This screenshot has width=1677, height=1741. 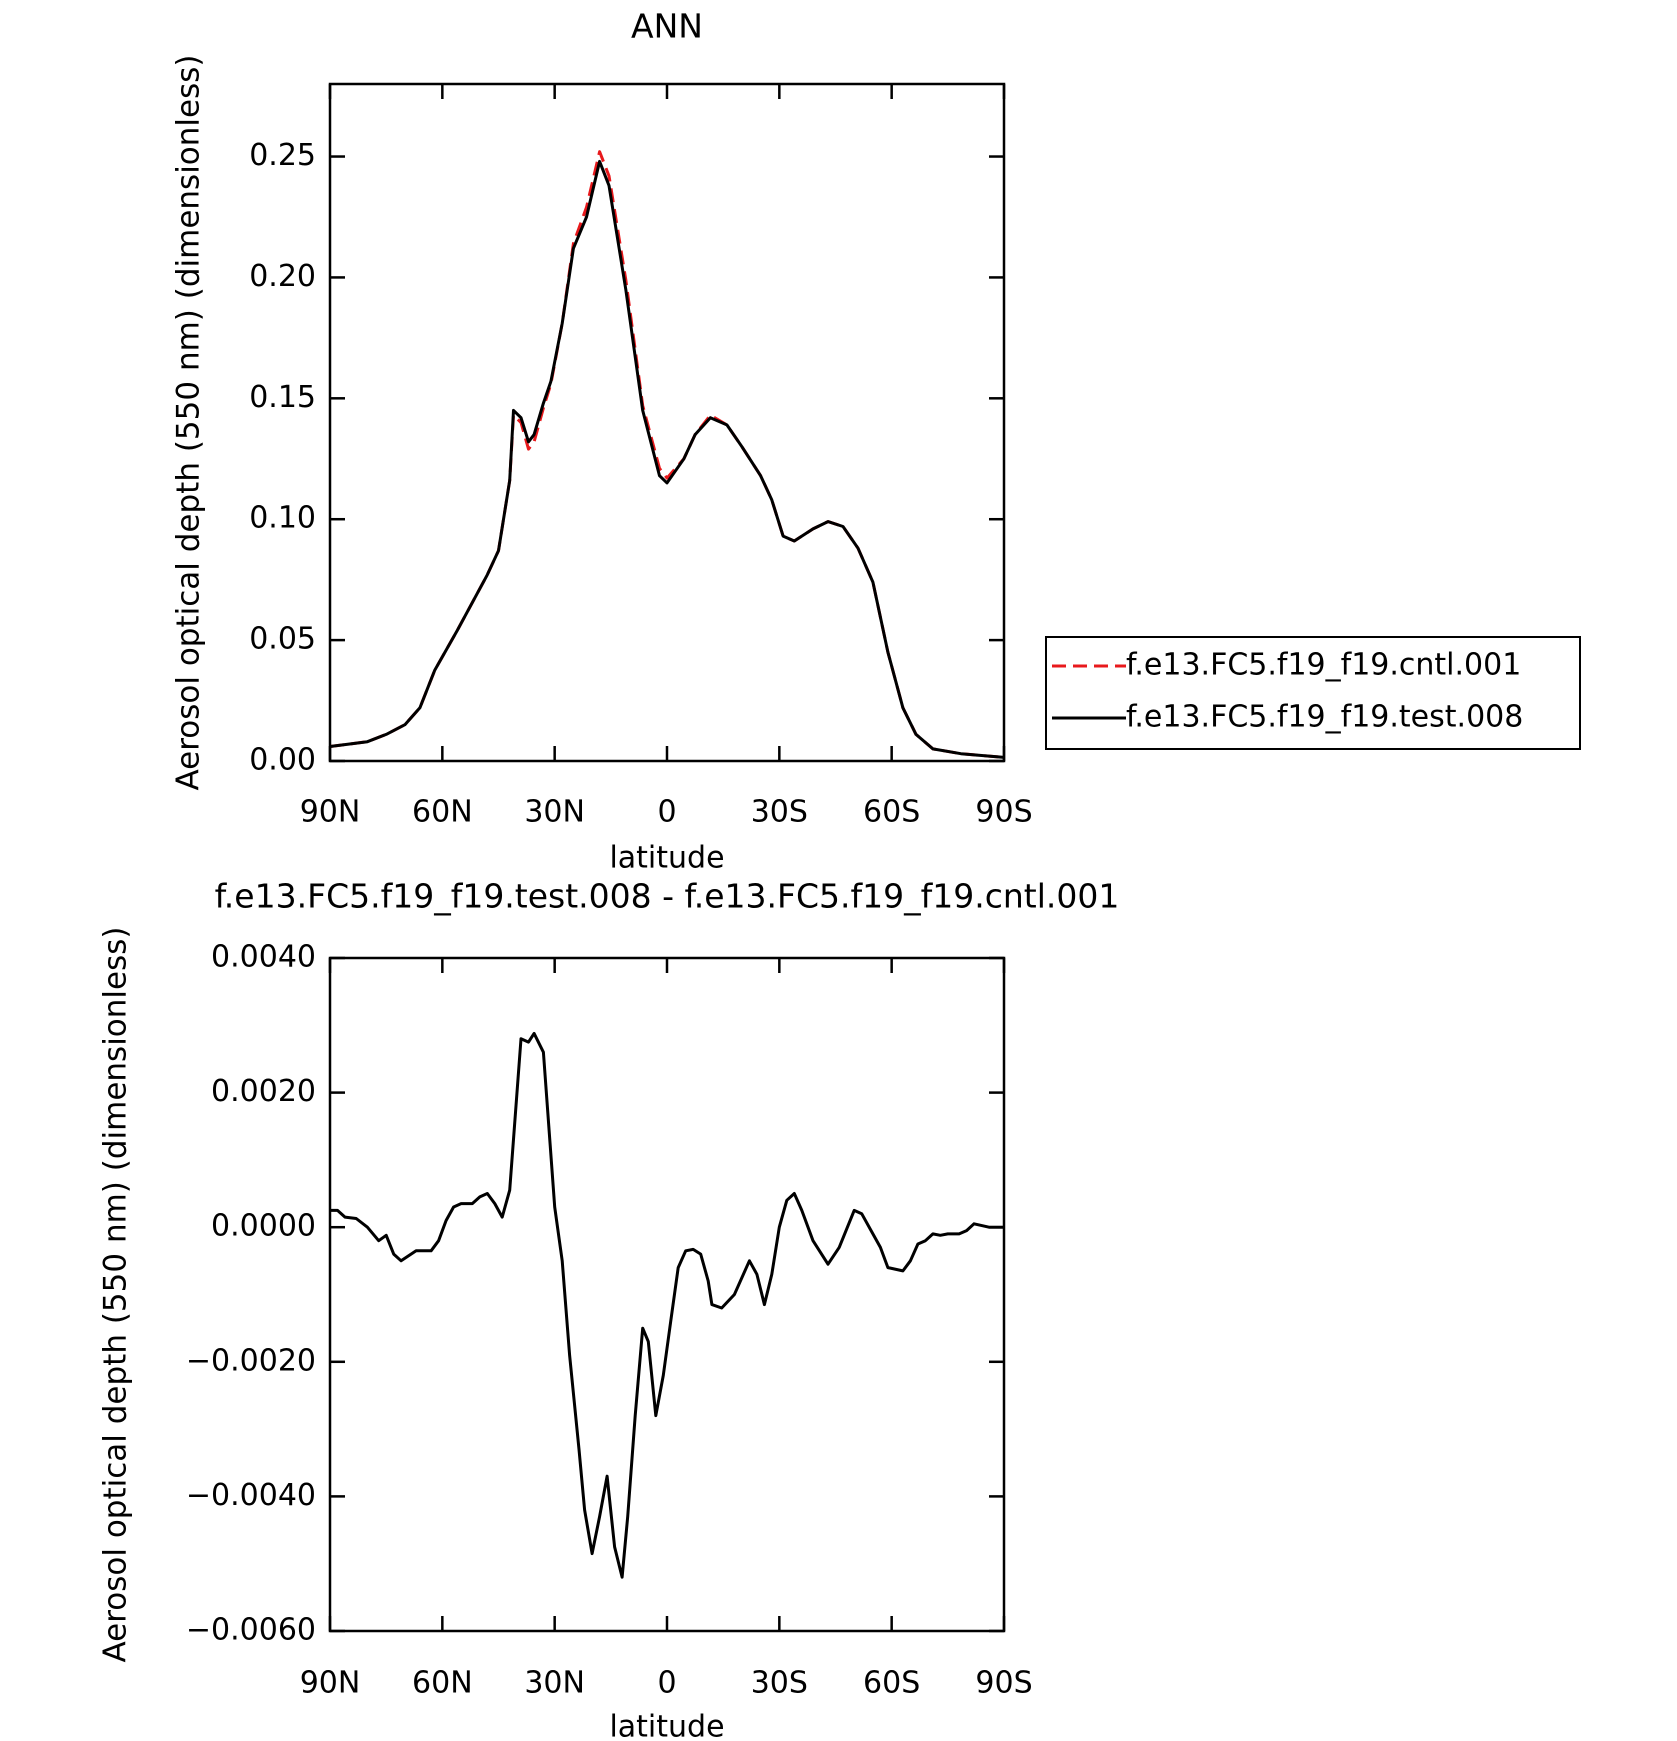 What do you see at coordinates (282, 276) in the screenshot?
I see `y-tick-label: 0.20` at bounding box center [282, 276].